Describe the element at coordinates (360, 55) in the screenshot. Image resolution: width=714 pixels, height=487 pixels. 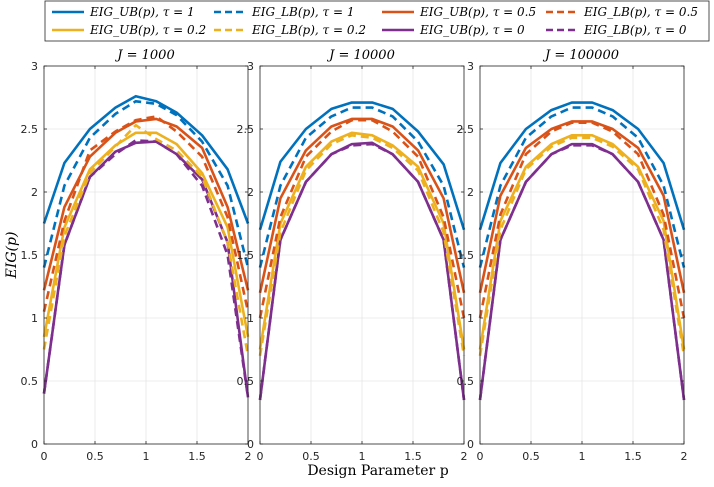
I see `panel-title: J = 10000` at that location.